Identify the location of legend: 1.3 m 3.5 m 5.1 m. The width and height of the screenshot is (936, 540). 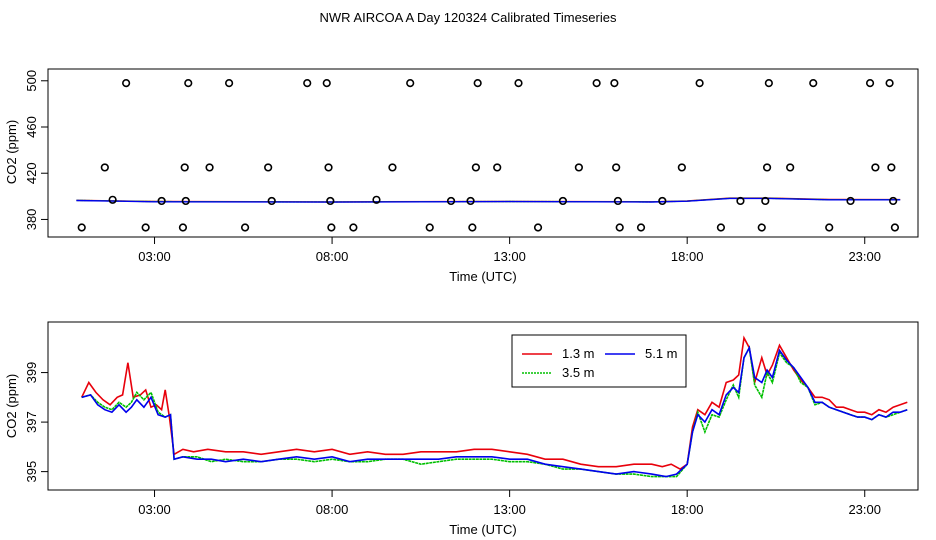
(599, 361).